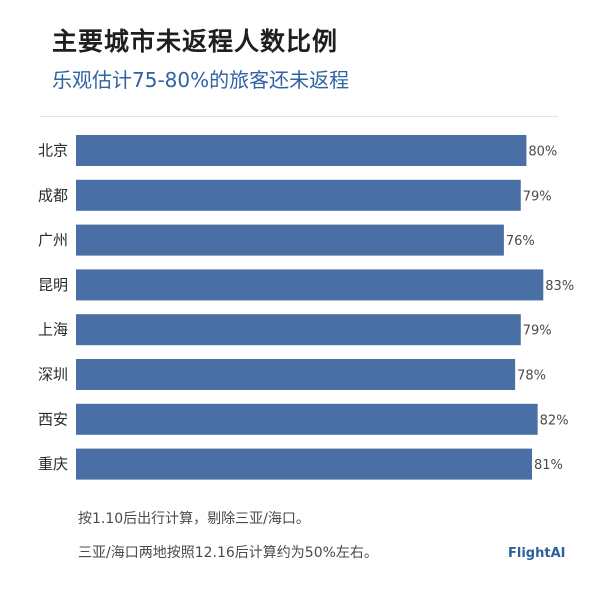  What do you see at coordinates (53, 419) in the screenshot?
I see `category-label: 西安` at bounding box center [53, 419].